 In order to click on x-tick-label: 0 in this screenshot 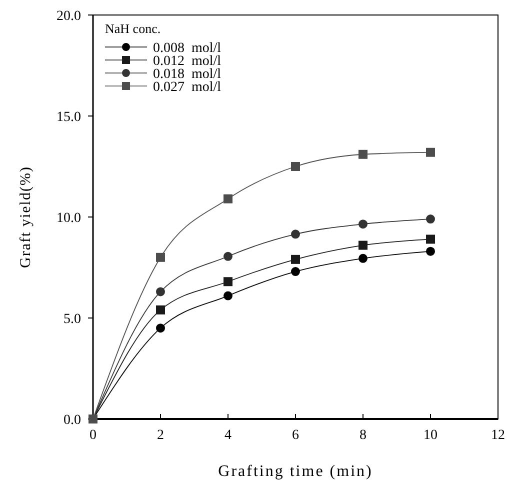, I will do `click(93, 435)`.